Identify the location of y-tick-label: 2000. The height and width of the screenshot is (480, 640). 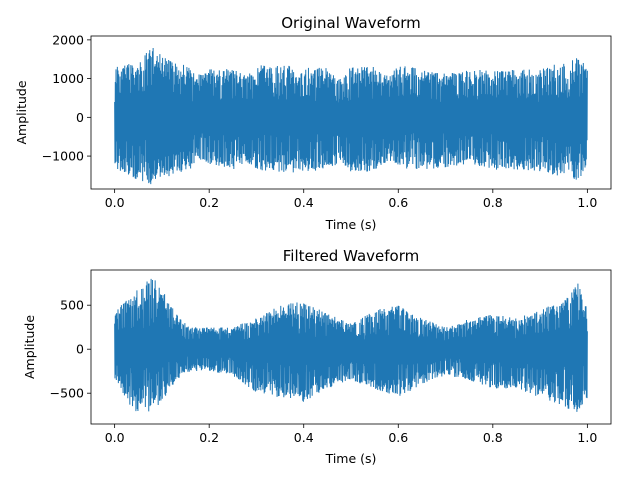
(68, 39).